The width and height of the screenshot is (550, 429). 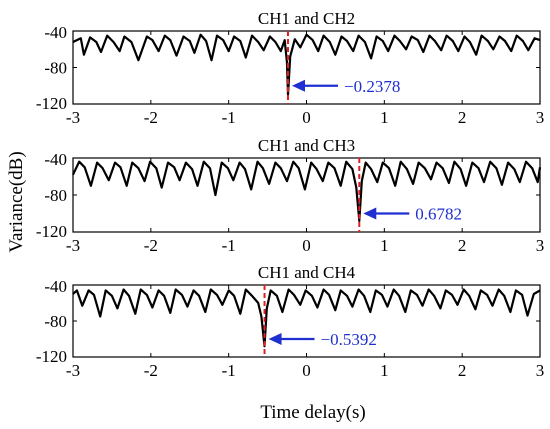 I want to click on x-axis-label: Time delay(s), so click(x=312, y=412).